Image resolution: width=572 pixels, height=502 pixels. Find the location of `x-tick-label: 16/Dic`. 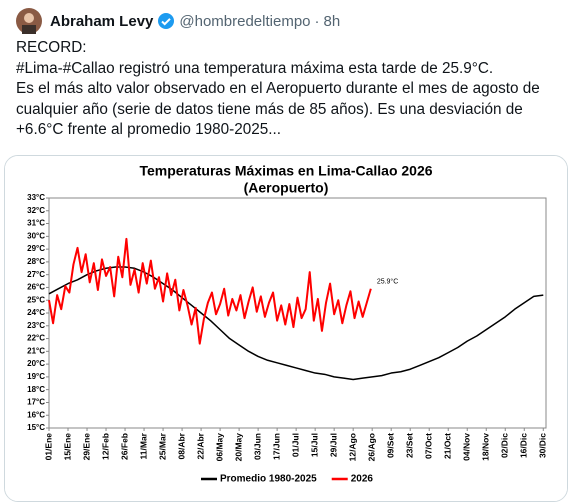

x-tick-label: 16/Dic is located at coordinates (524, 445).